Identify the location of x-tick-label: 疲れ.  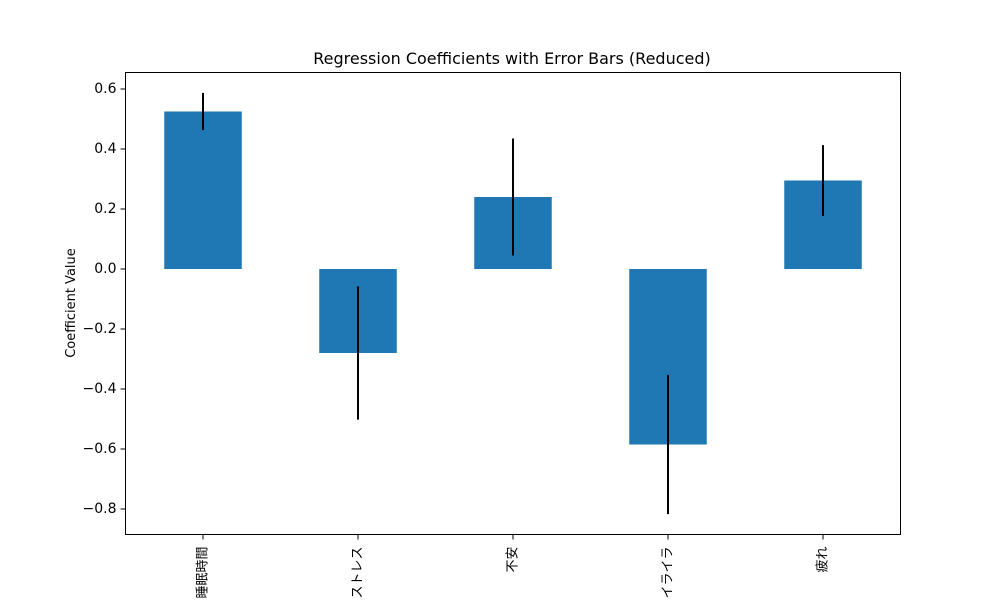
(823, 560).